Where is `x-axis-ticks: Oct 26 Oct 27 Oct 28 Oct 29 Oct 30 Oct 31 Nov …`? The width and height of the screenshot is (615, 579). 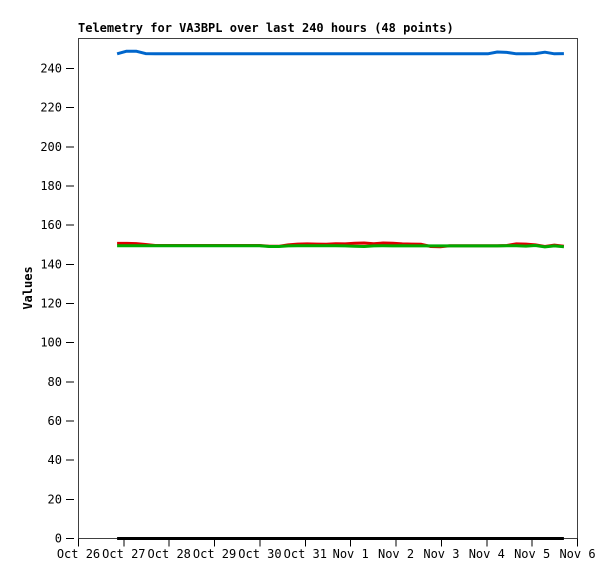
x-axis-ticks: Oct 26 Oct 27 Oct 28 Oct 29 Oct 30 Oct 31 Nov … is located at coordinates (326, 549).